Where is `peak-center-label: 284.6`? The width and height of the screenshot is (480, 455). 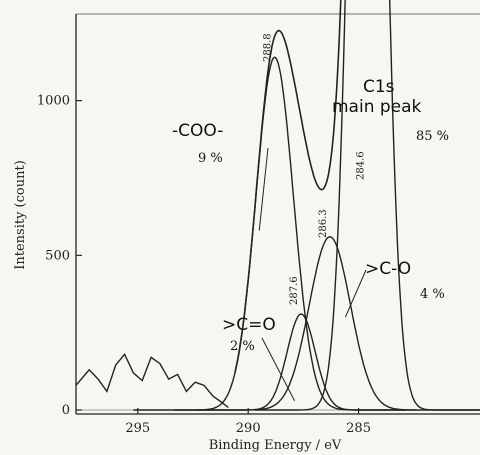
peak-center-label: 284.6 is located at coordinates (360, 165).